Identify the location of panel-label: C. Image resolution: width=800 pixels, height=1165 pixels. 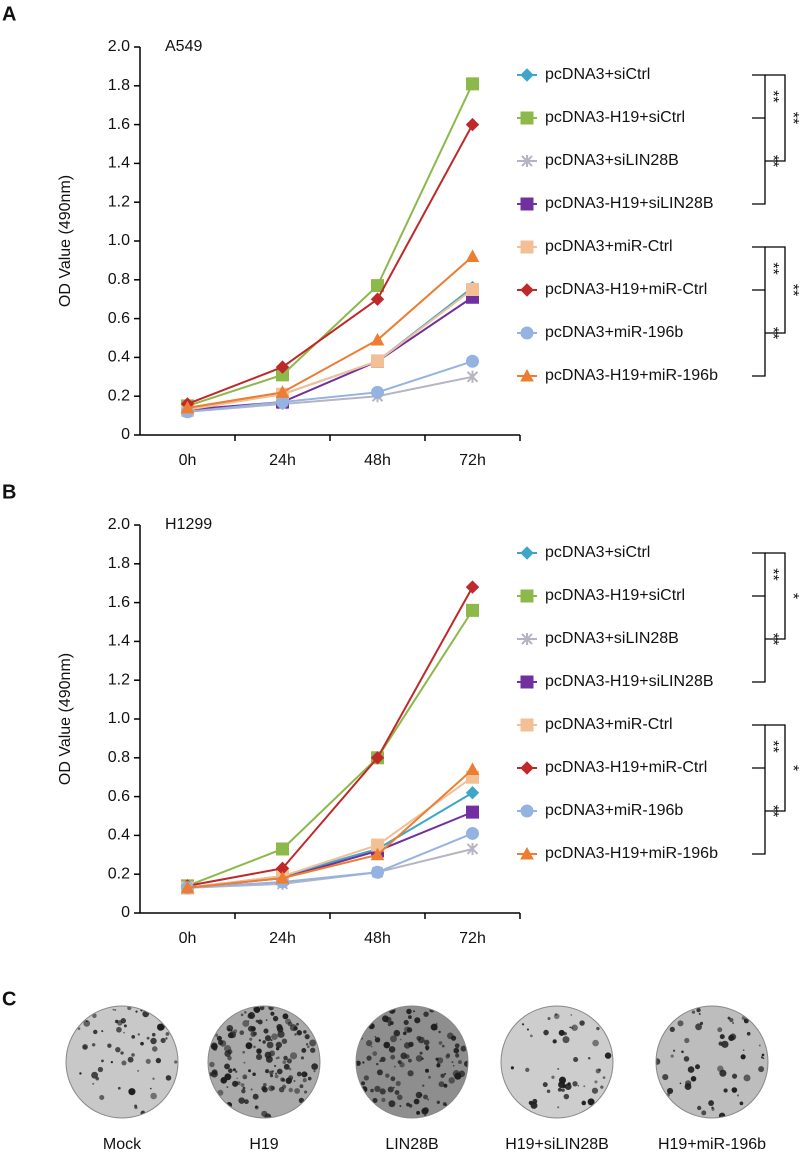
(9, 999).